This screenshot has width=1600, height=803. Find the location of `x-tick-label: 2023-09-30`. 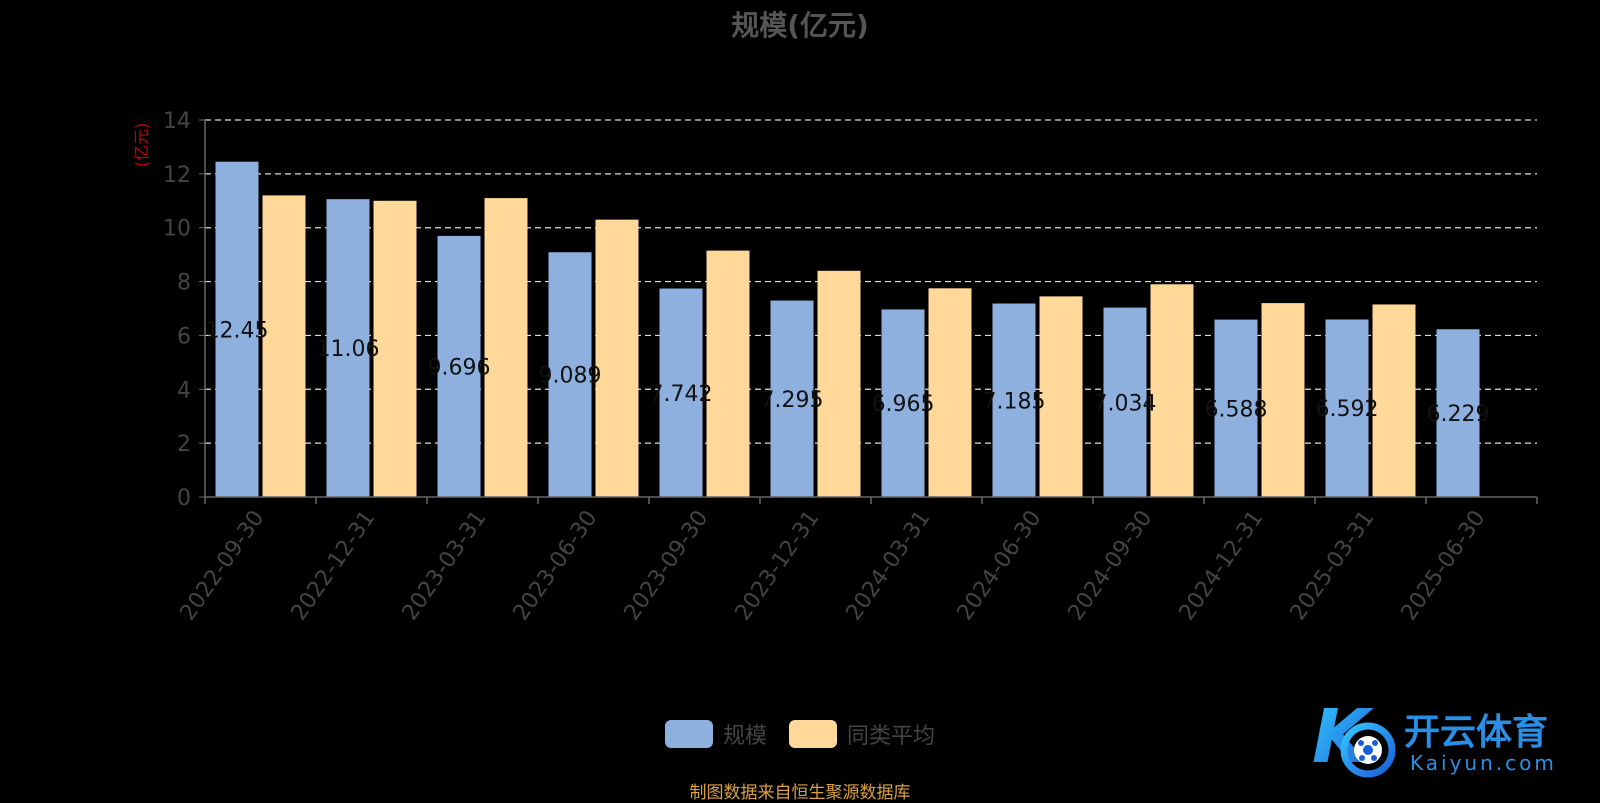

x-tick-label: 2023-09-30 is located at coordinates (667, 565).